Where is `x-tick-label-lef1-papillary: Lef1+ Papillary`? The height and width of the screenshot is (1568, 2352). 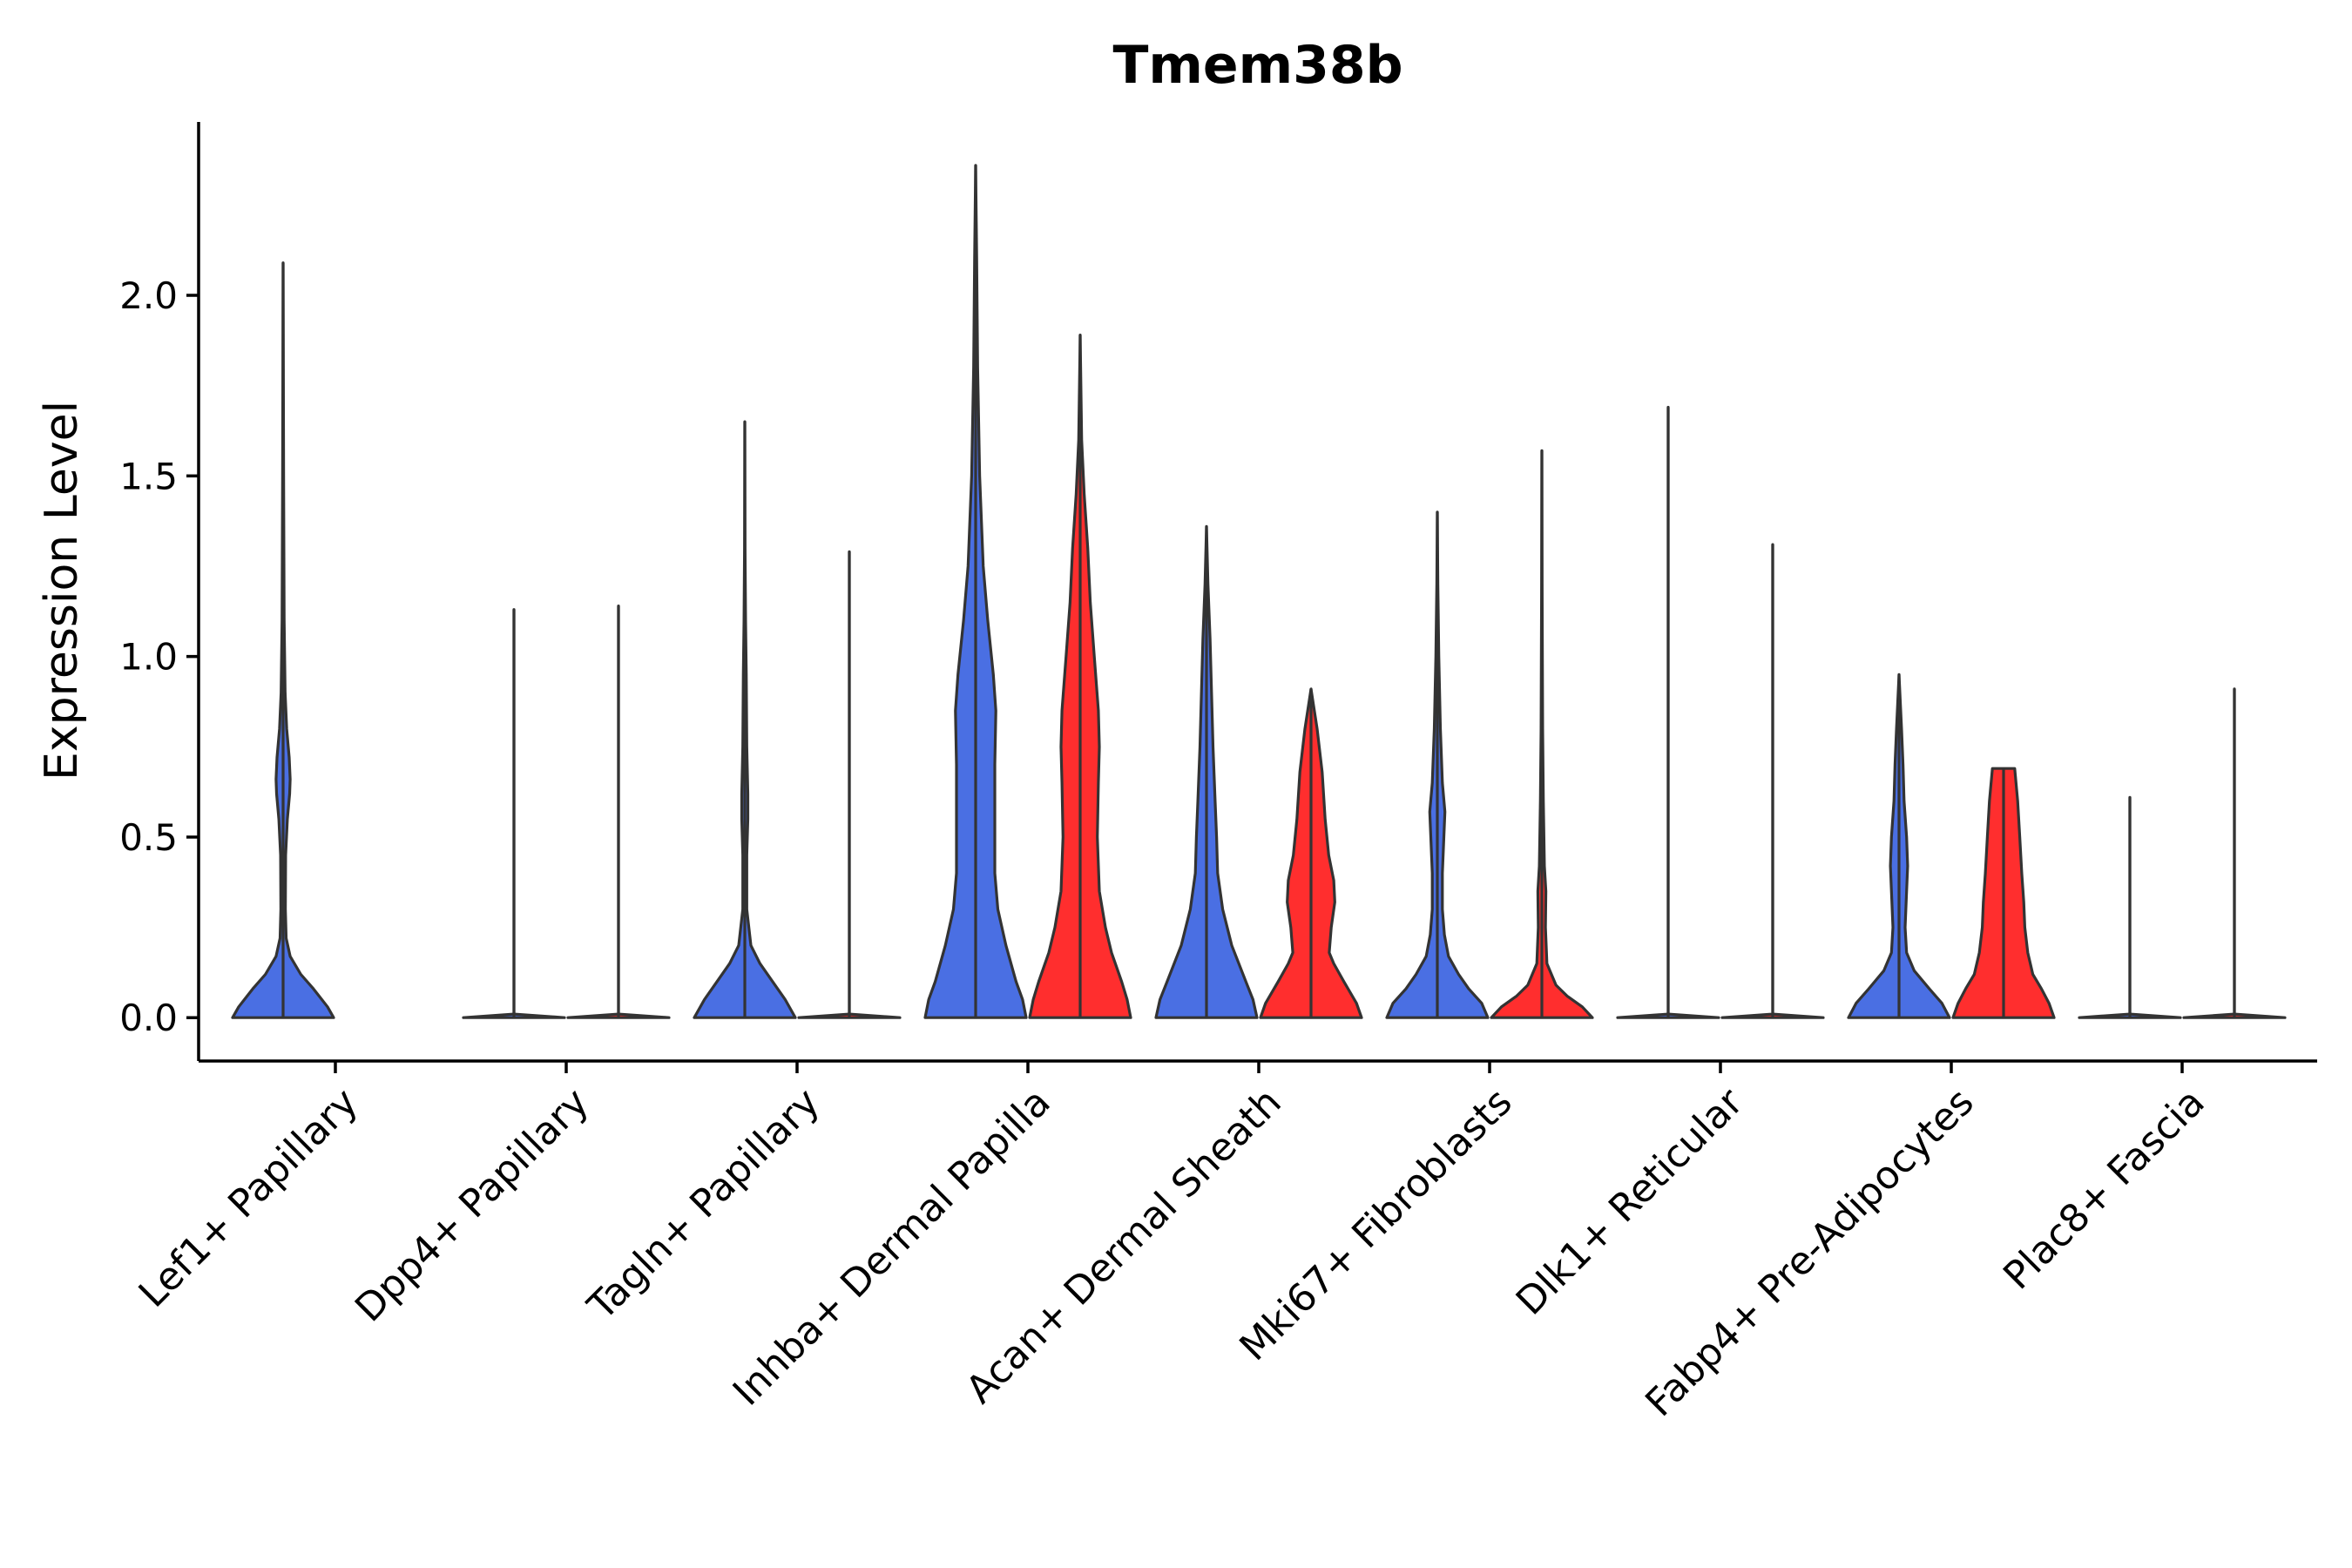 x-tick-label-lef1-papillary: Lef1+ Papillary is located at coordinates (249, 1198).